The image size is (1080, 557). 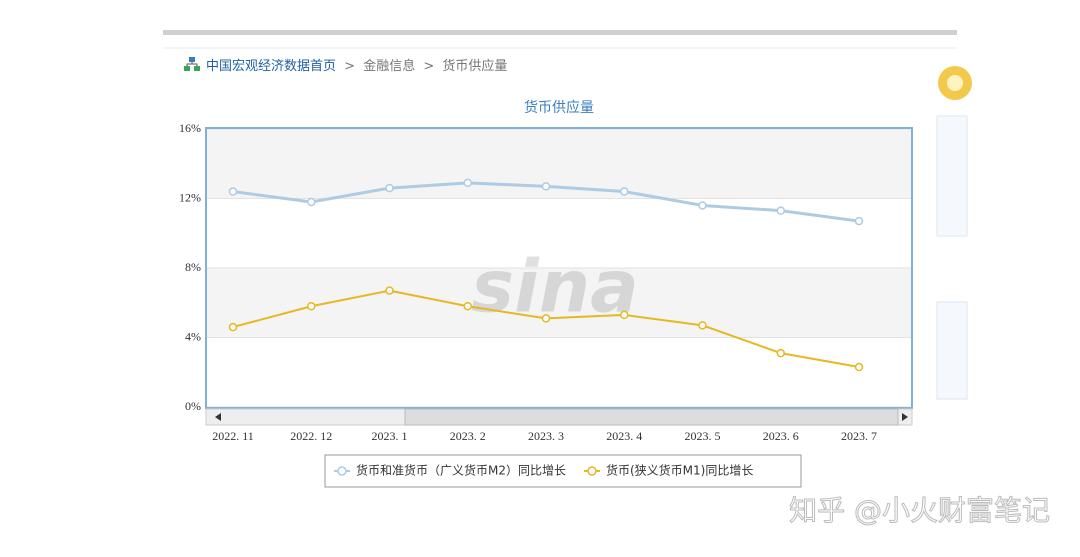 What do you see at coordinates (311, 436) in the screenshot?
I see `x-tick-label: 2022. 12` at bounding box center [311, 436].